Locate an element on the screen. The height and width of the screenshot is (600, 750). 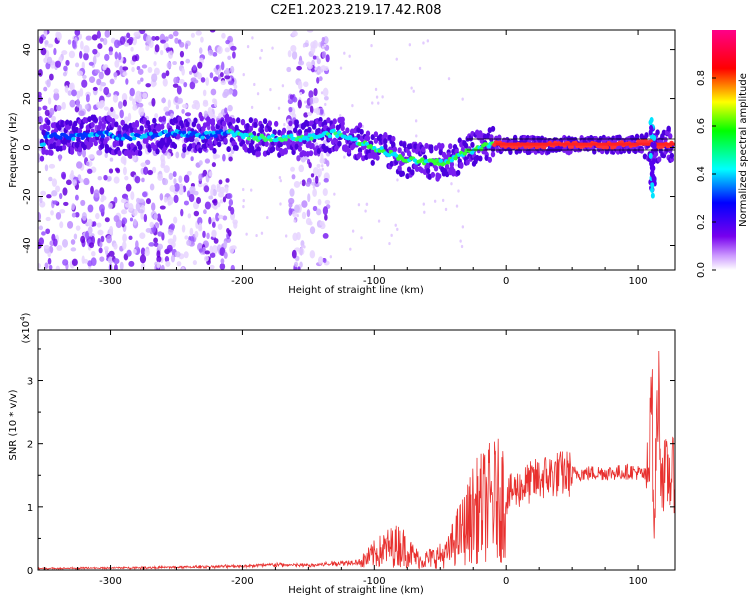
x-tick-label: -200 is located at coordinates (242, 281).